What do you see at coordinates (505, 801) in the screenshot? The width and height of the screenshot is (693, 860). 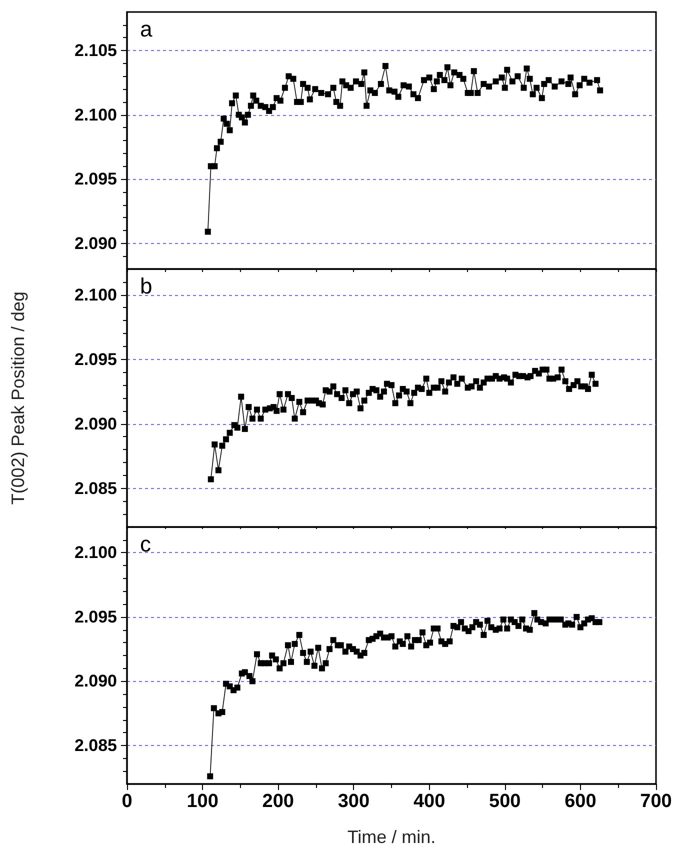 I see `x-tick-label: 500` at bounding box center [505, 801].